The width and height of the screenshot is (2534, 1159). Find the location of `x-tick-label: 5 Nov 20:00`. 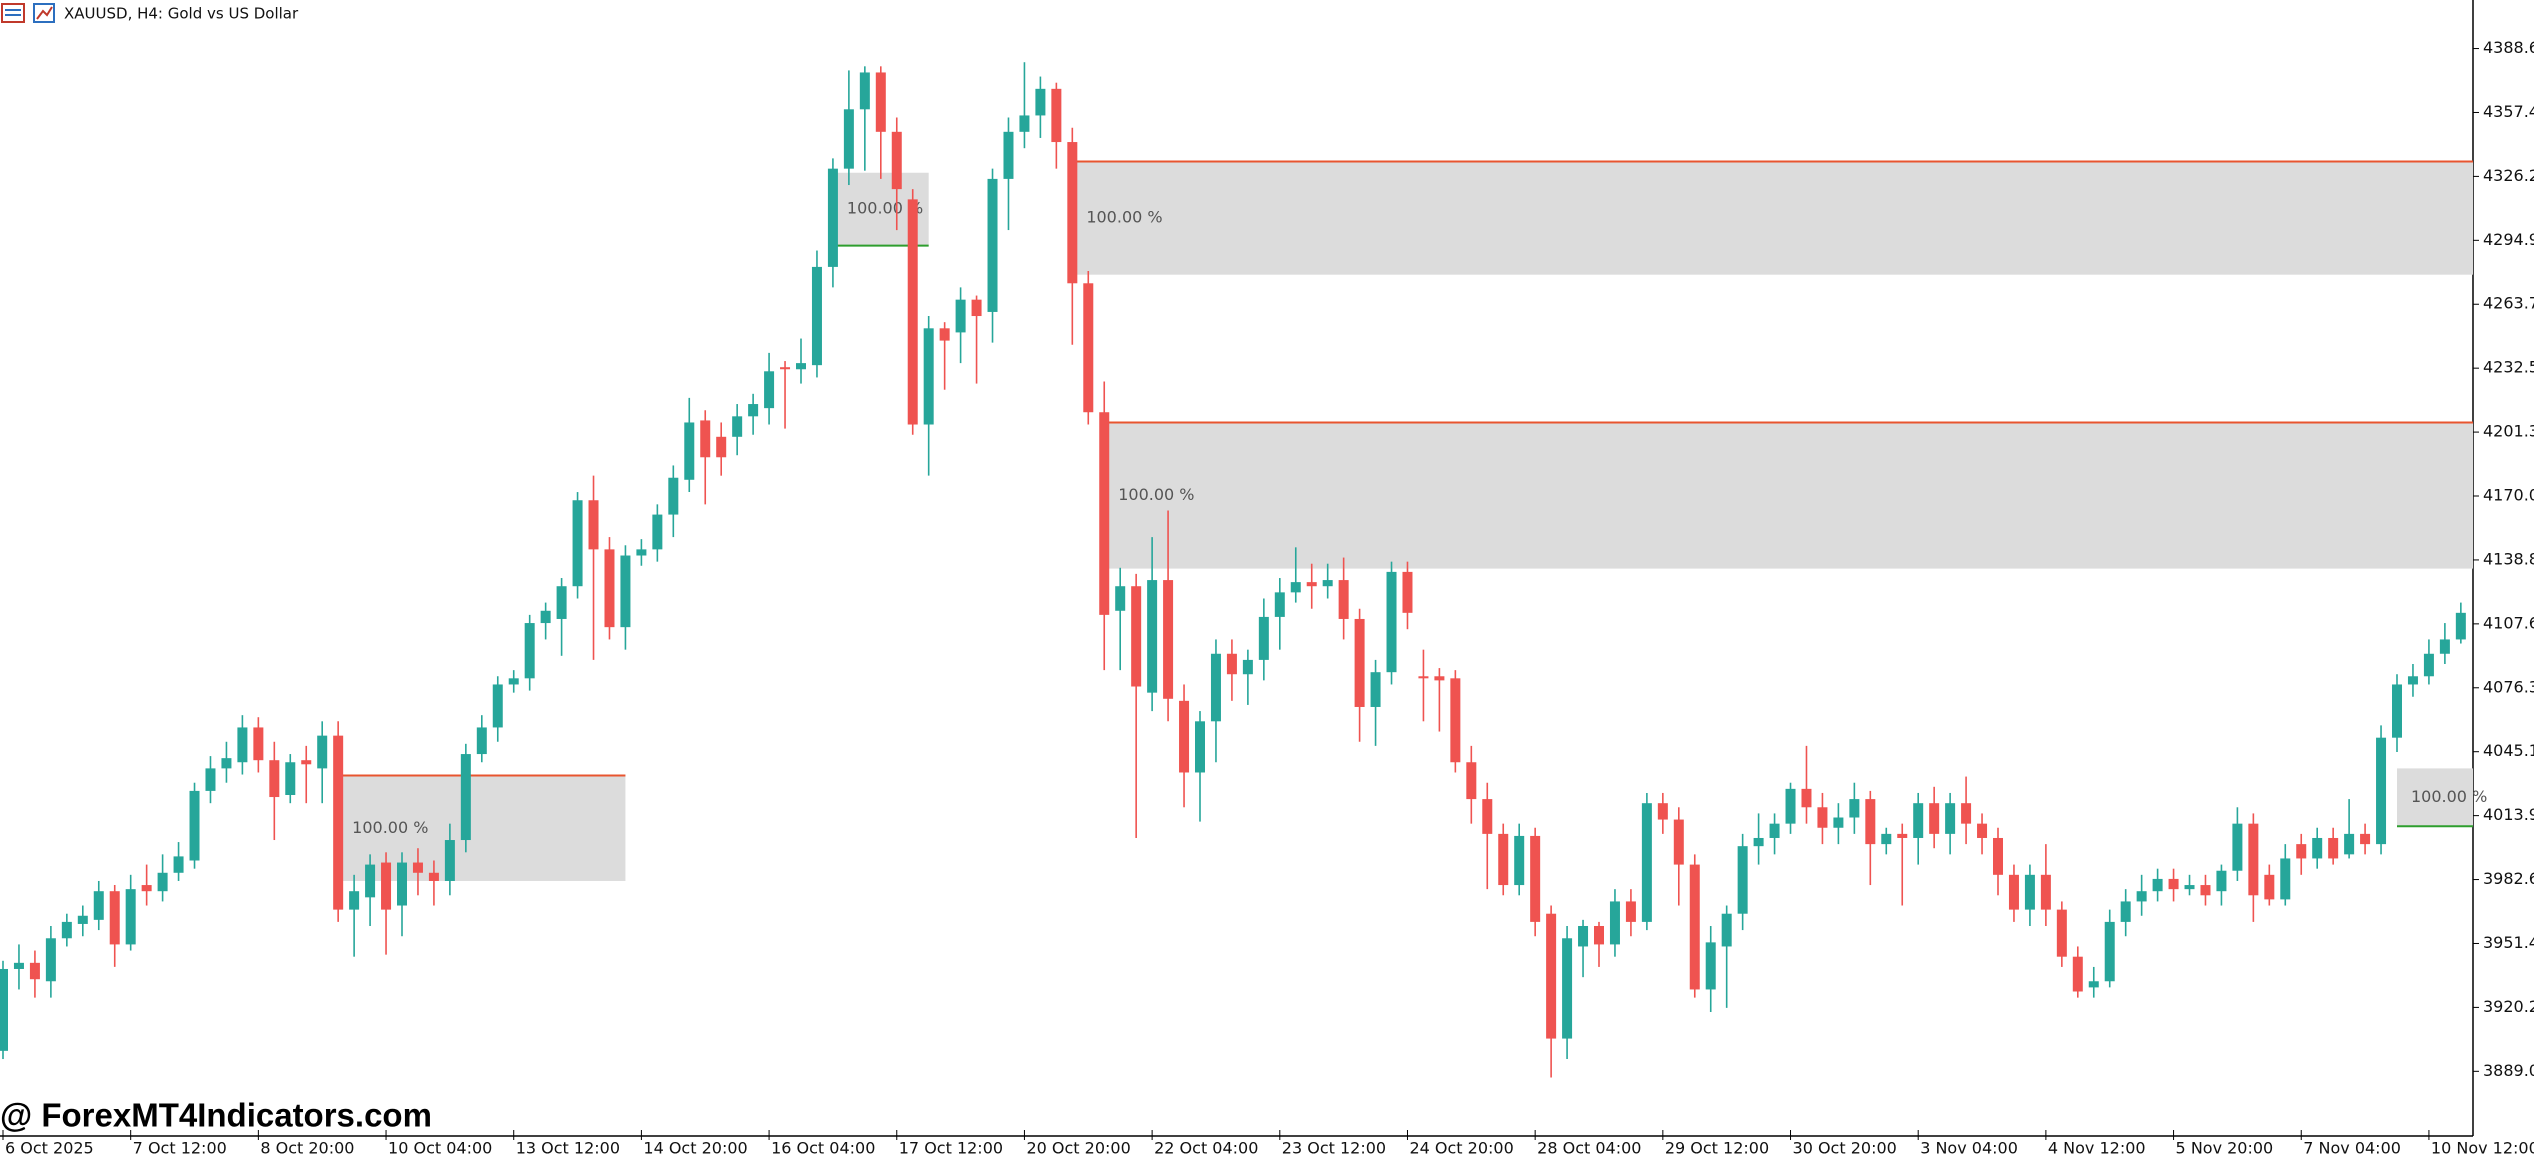

x-tick-label: 5 Nov 20:00 is located at coordinates (2225, 1148).